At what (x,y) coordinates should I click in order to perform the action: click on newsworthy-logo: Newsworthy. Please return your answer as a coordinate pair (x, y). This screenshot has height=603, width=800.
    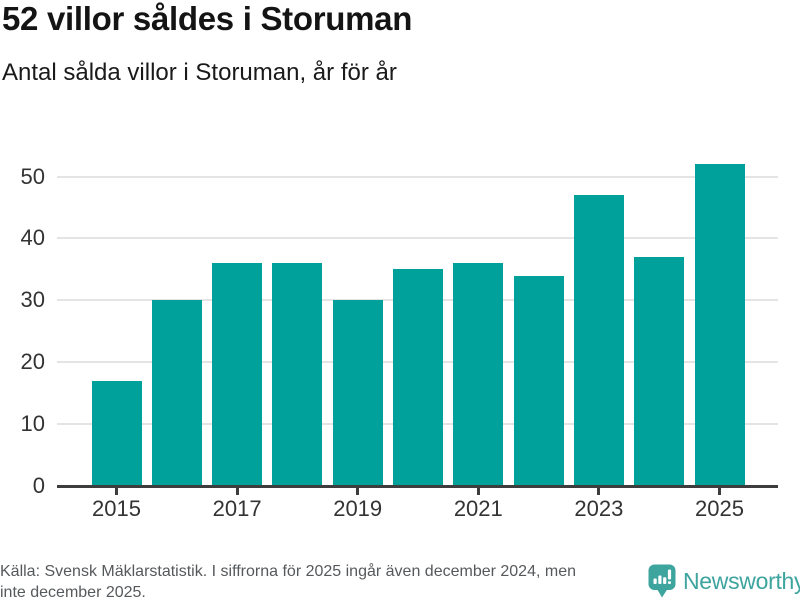
    Looking at the image, I should click on (724, 581).